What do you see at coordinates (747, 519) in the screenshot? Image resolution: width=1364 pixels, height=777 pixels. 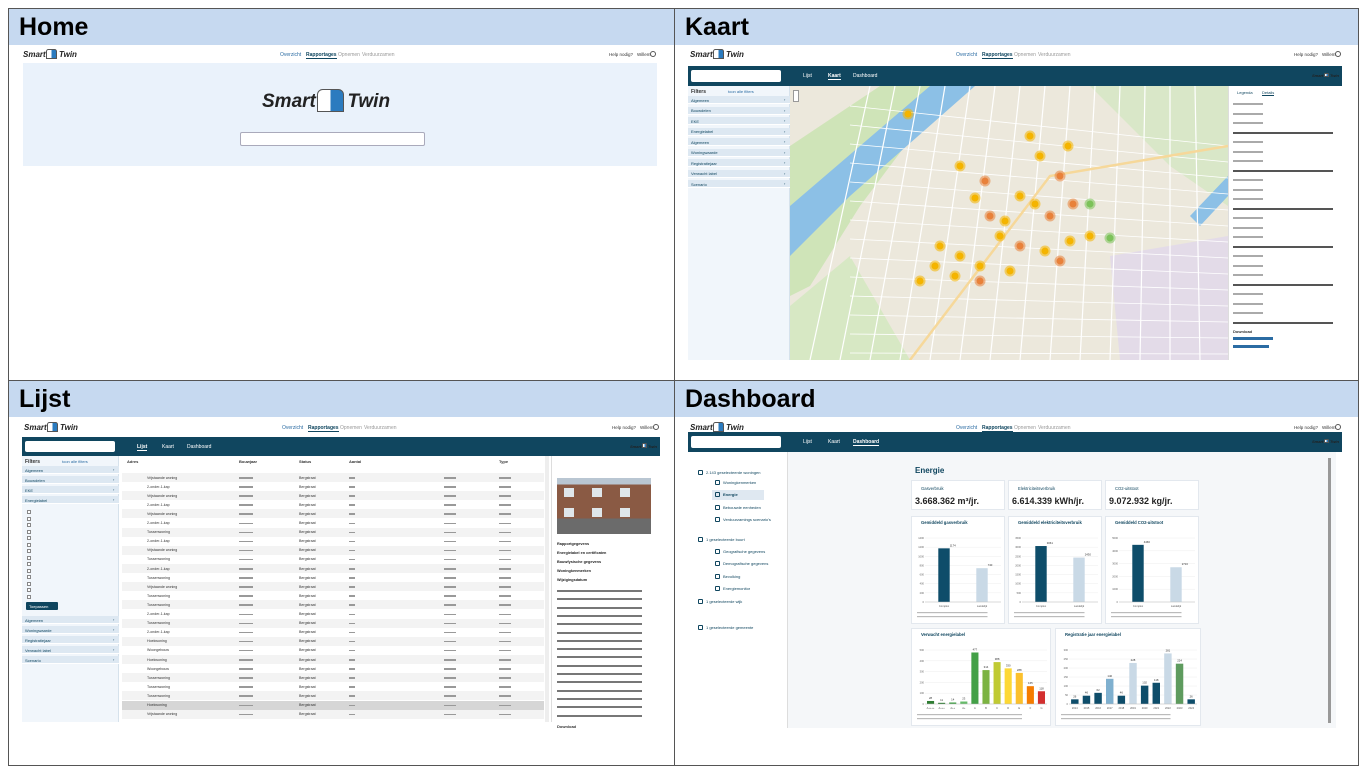 I see `sidebar-item: Verduurzamings scenario's` at bounding box center [747, 519].